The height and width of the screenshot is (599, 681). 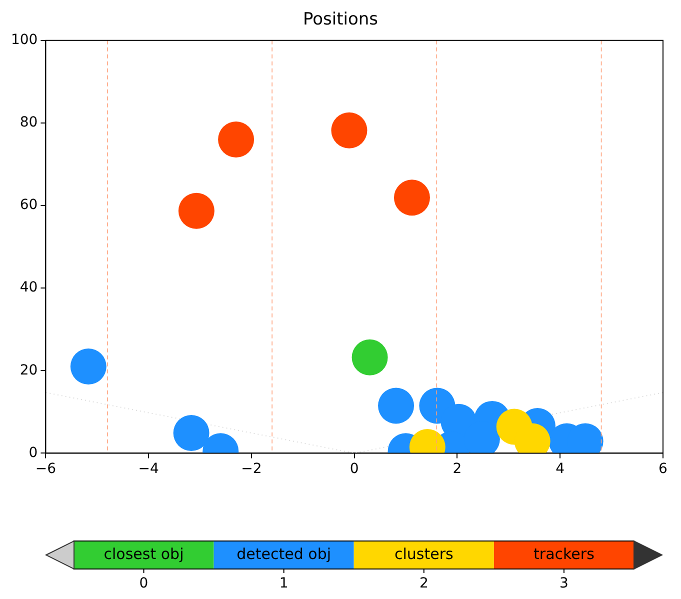 What do you see at coordinates (340, 20) in the screenshot?
I see `chart-title: Positions` at bounding box center [340, 20].